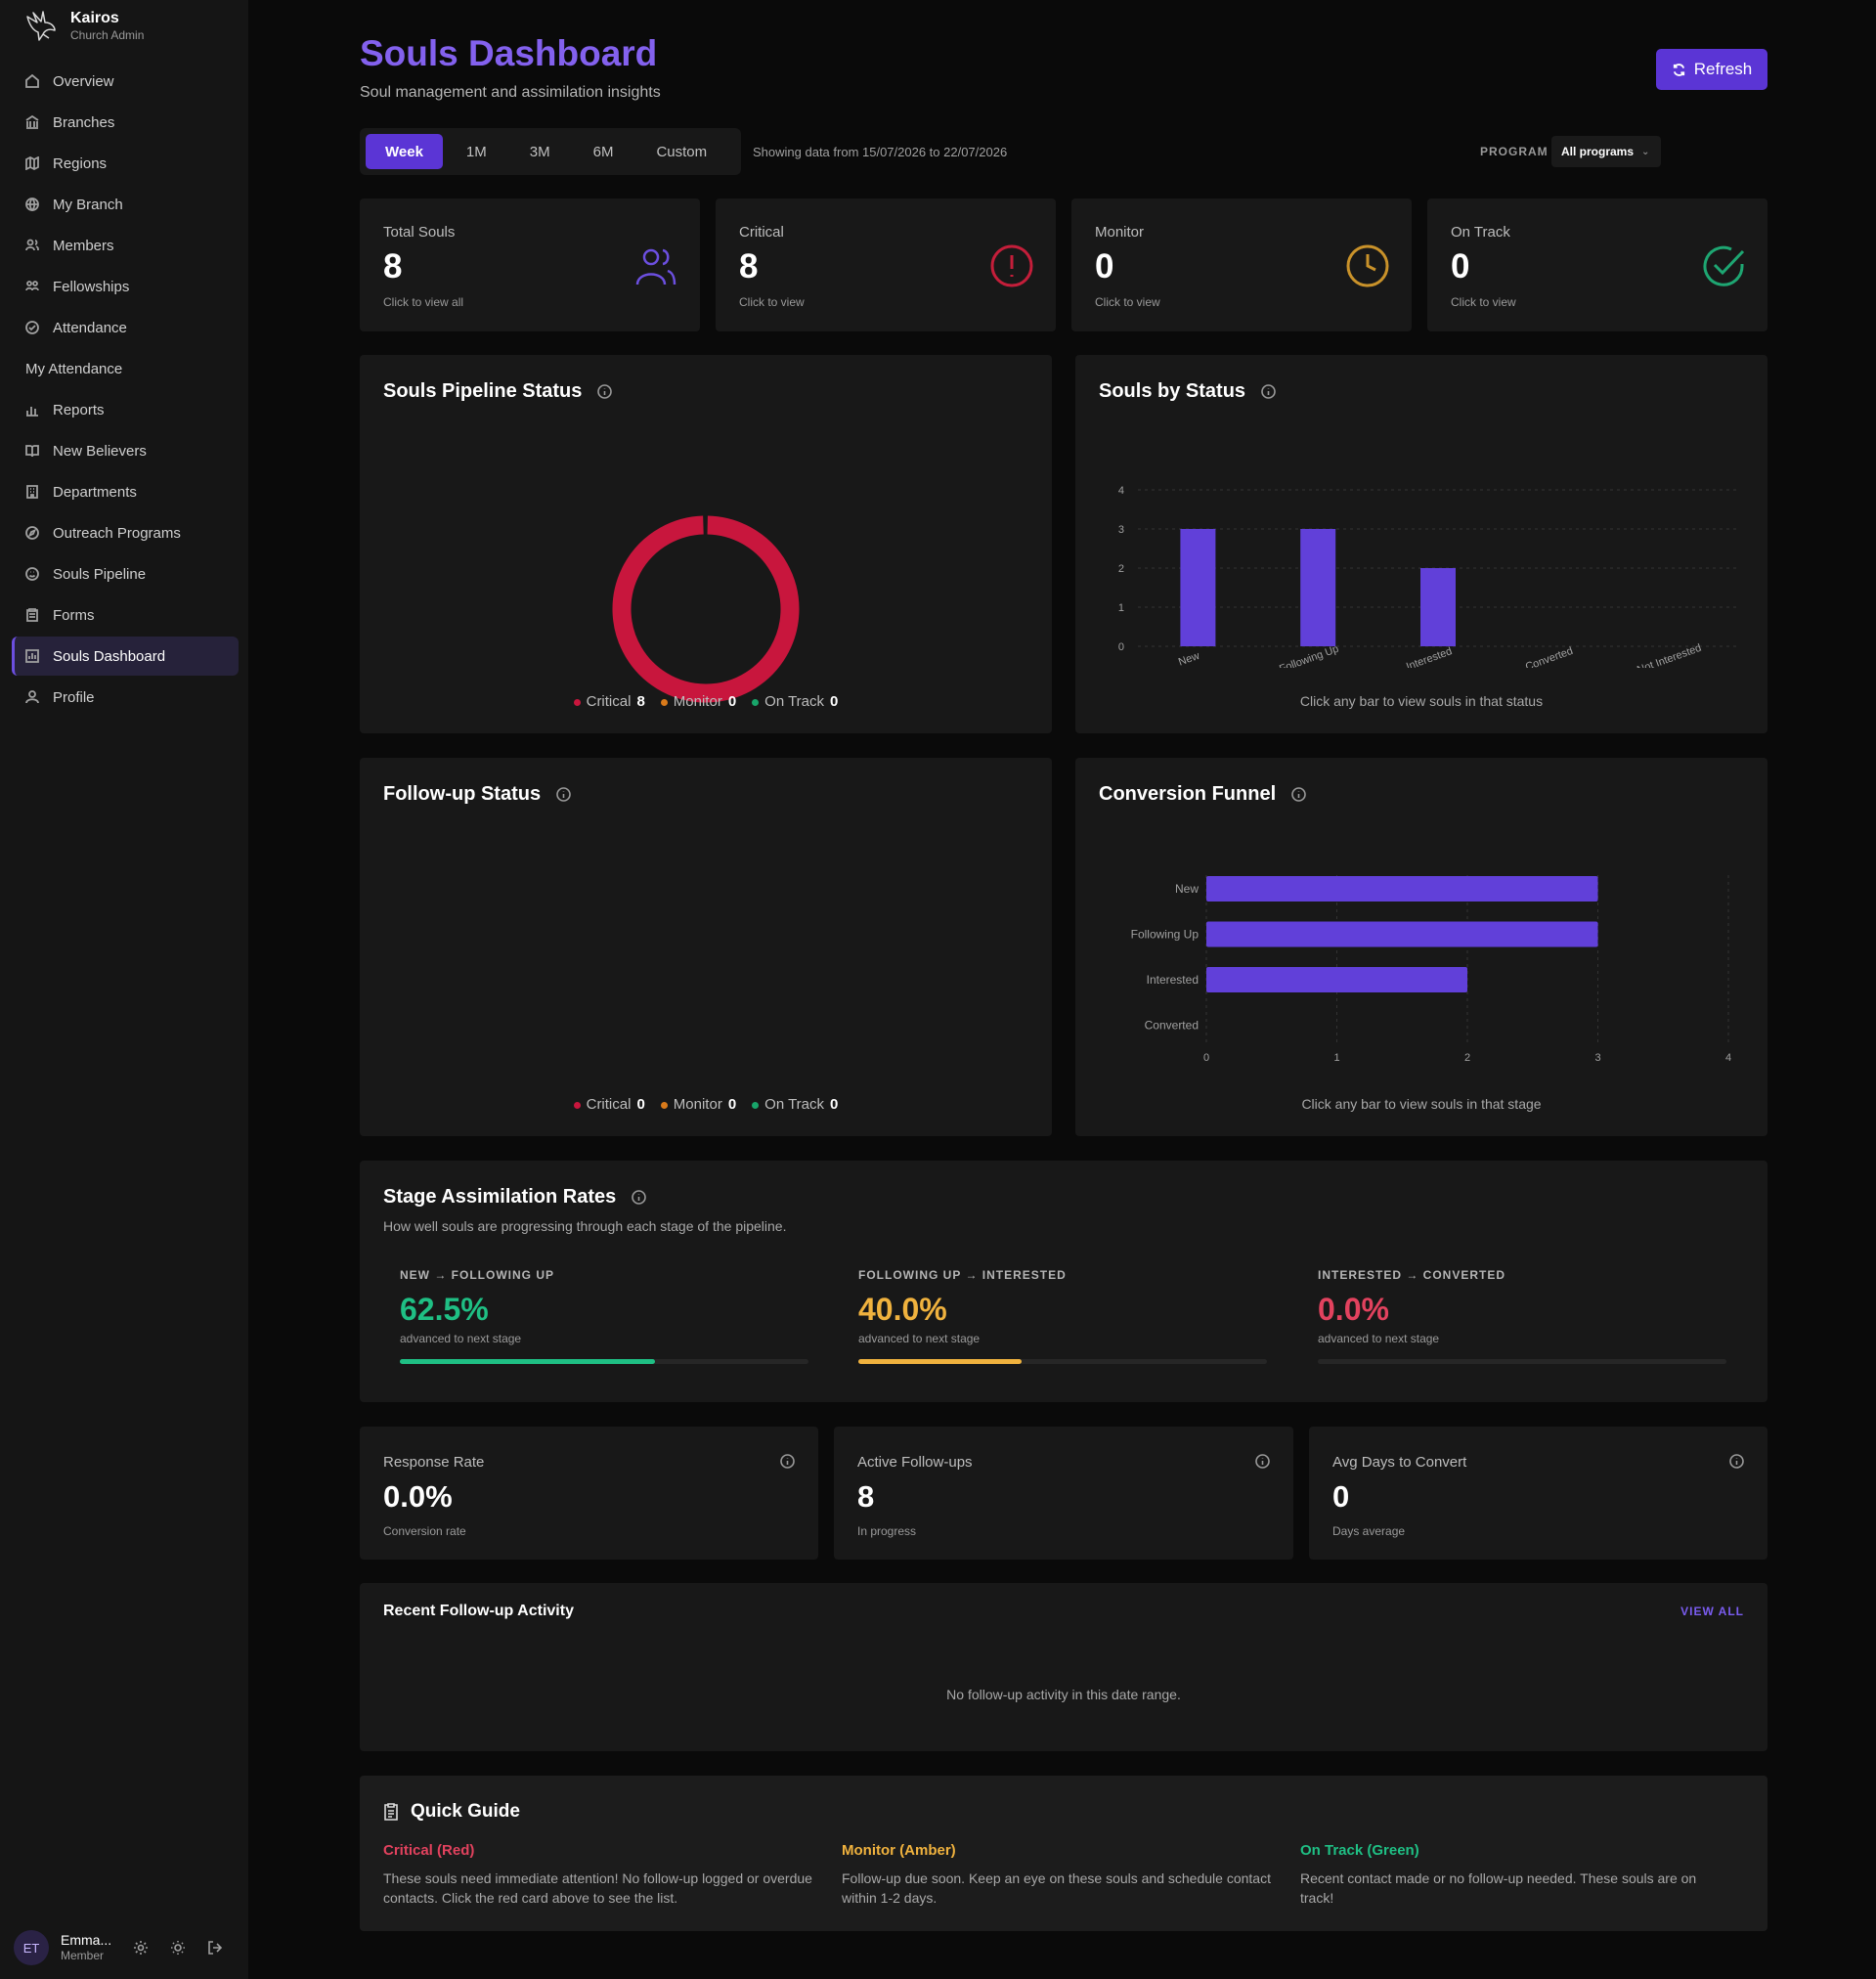 This screenshot has width=1876, height=1979. I want to click on tab-1m: 1M, so click(476, 151).